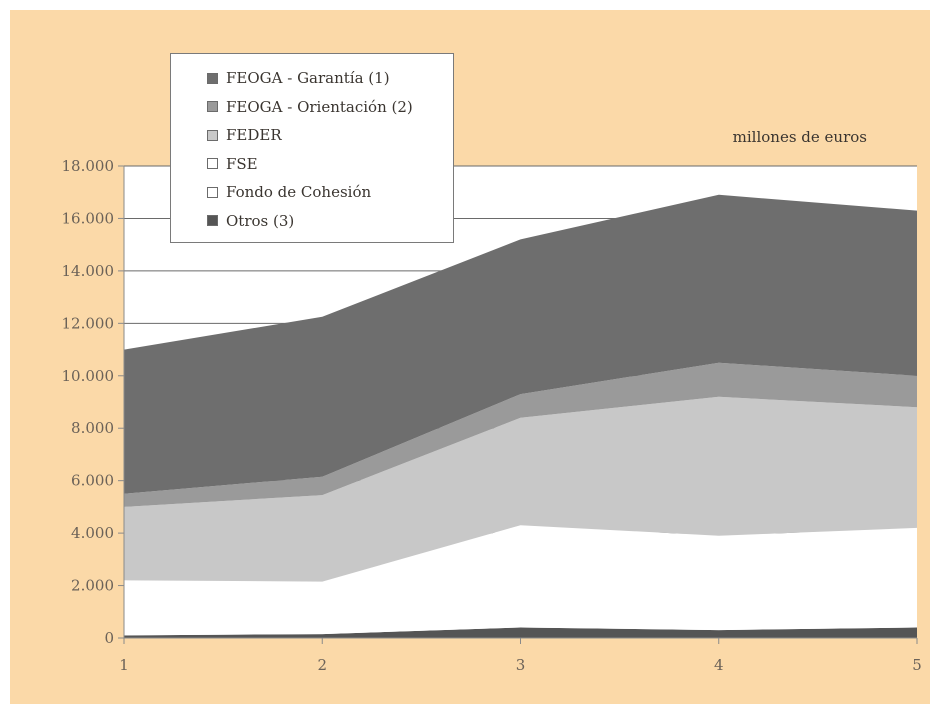  What do you see at coordinates (330, 221) in the screenshot?
I see `legend-item: Otros (3)` at bounding box center [330, 221].